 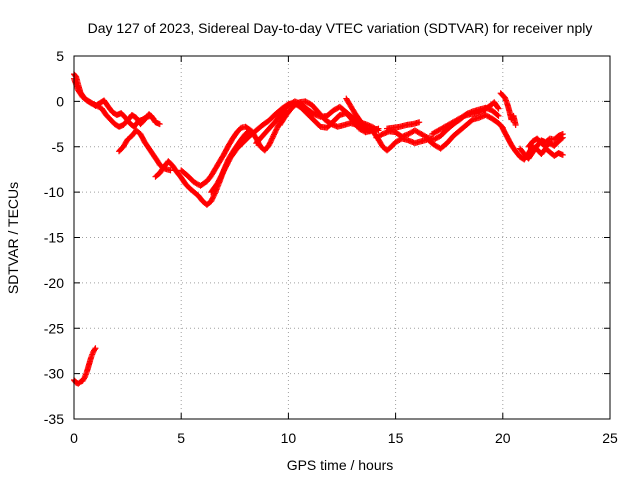 I want to click on y-tick-label: -5, so click(x=58, y=147).